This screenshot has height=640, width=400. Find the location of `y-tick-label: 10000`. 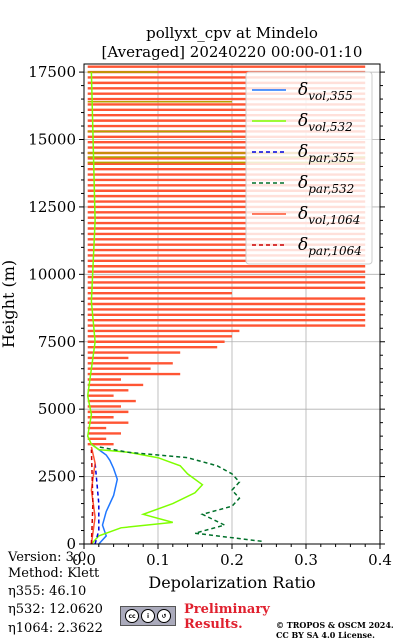

y-tick-label: 10000 is located at coordinates (52, 274).